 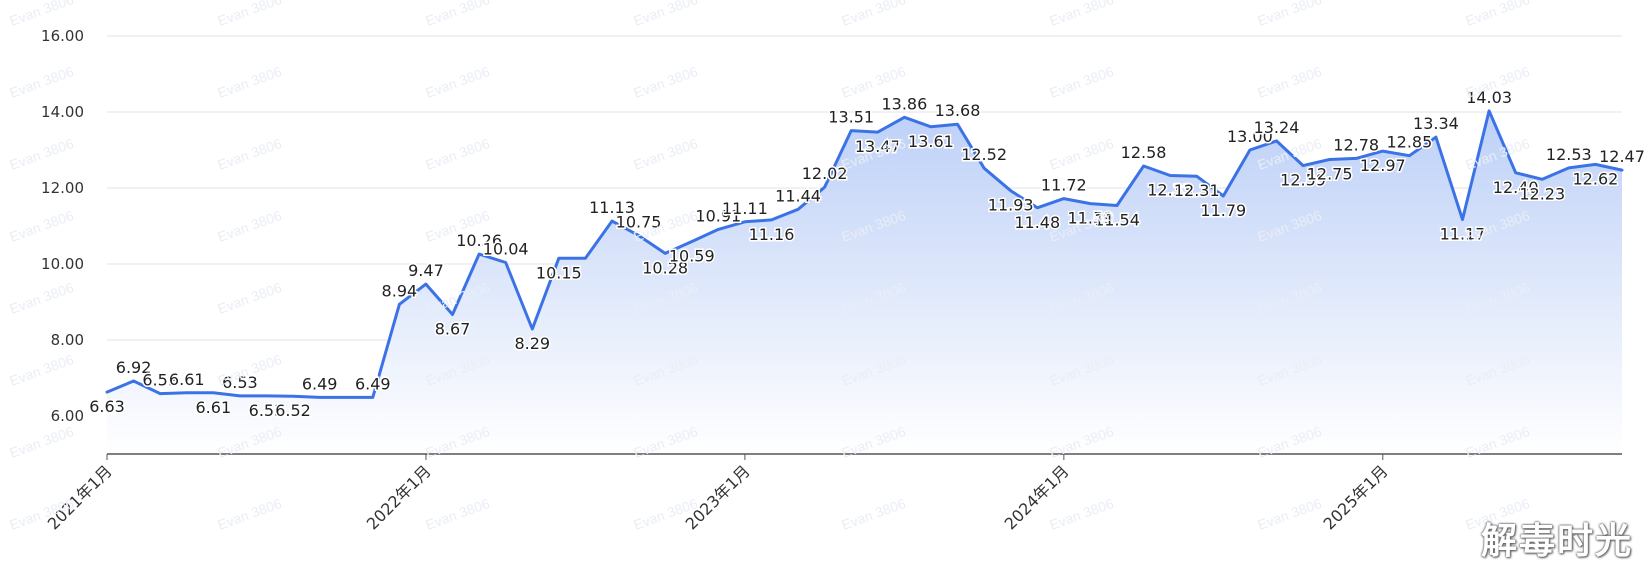 I want to click on data-label: 11.93, so click(x=1011, y=205).